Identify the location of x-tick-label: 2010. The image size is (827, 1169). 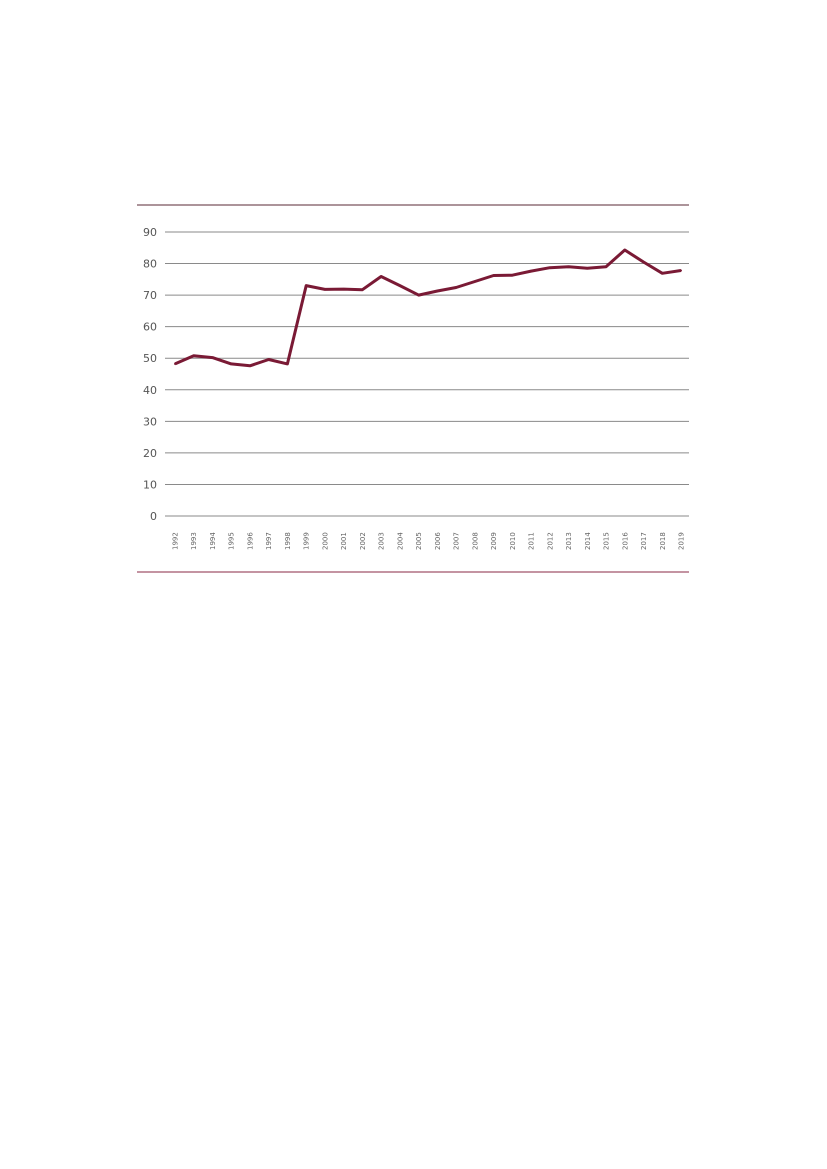
(513, 541).